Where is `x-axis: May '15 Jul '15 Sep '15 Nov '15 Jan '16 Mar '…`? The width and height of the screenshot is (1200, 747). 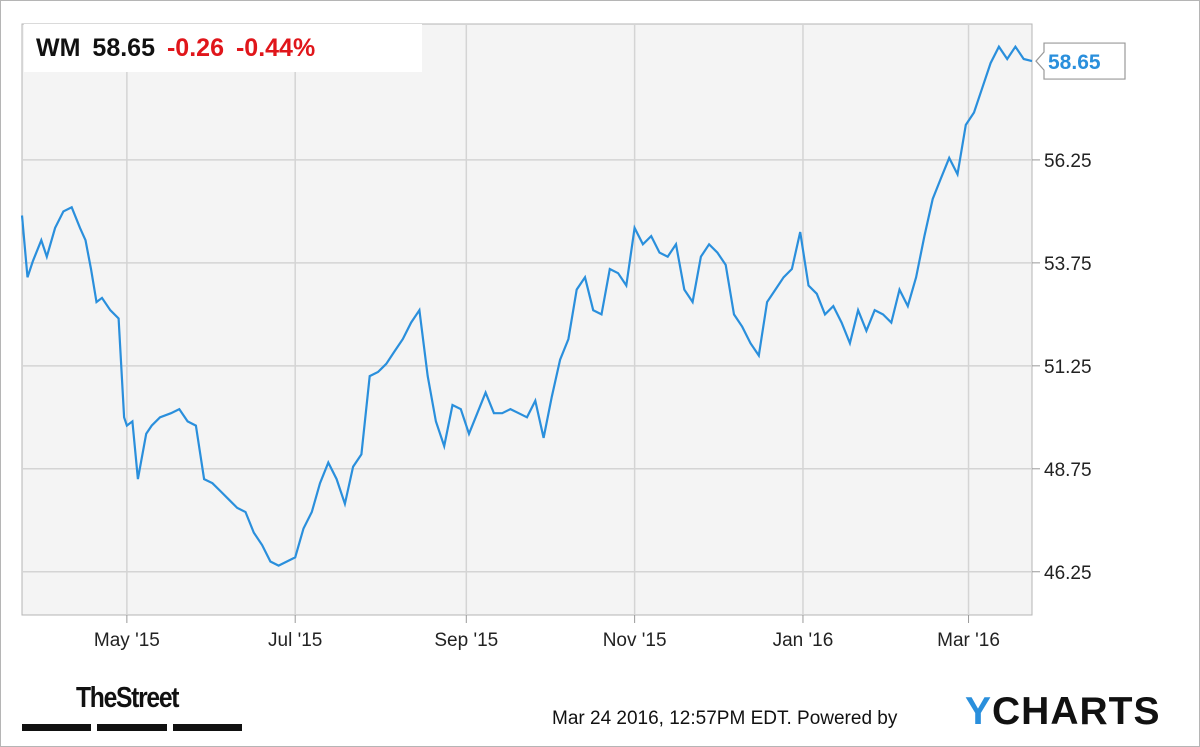 x-axis: May '15 Jul '15 Sep '15 Nov '15 Jan '16 Mar '… is located at coordinates (547, 633).